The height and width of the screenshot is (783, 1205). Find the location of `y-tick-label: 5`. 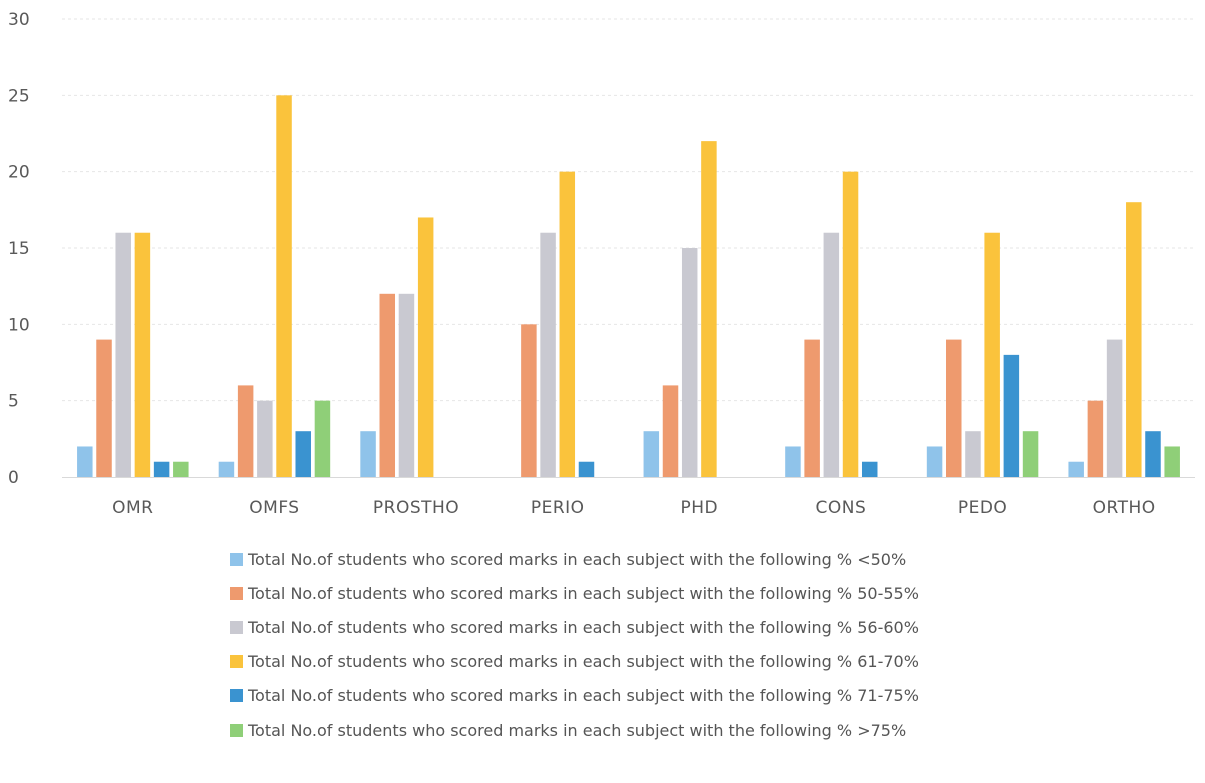

y-tick-label: 5 is located at coordinates (13, 402).